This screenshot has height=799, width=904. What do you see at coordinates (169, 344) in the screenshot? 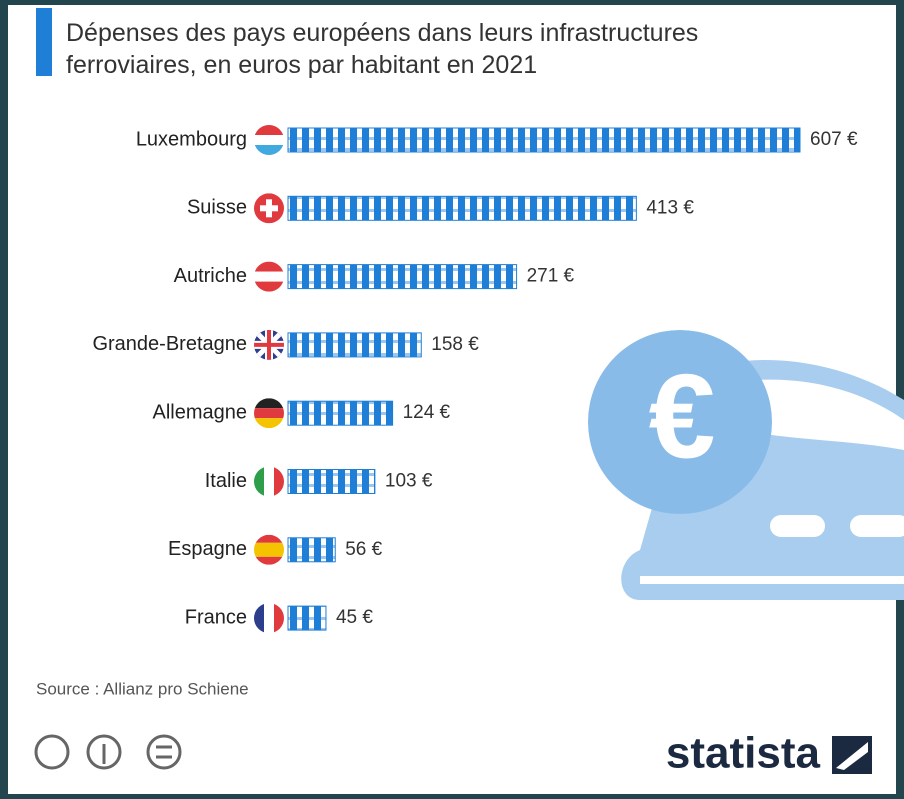
I see `category-label: Grande-Bretagne` at bounding box center [169, 344].